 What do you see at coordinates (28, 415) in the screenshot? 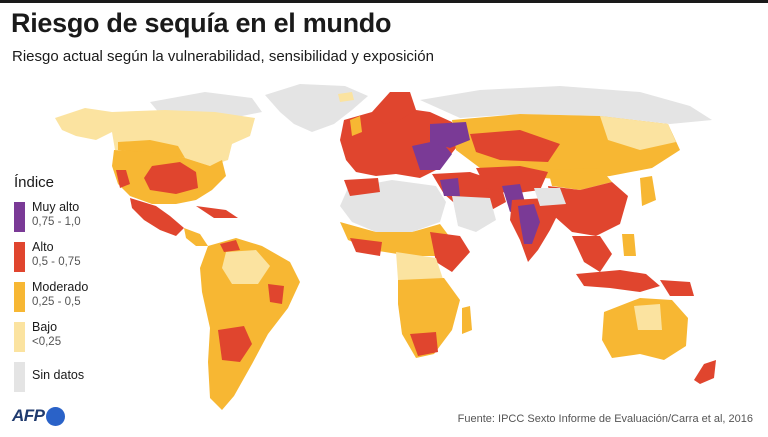
I see `afp-logo-text: AFP` at bounding box center [28, 415].